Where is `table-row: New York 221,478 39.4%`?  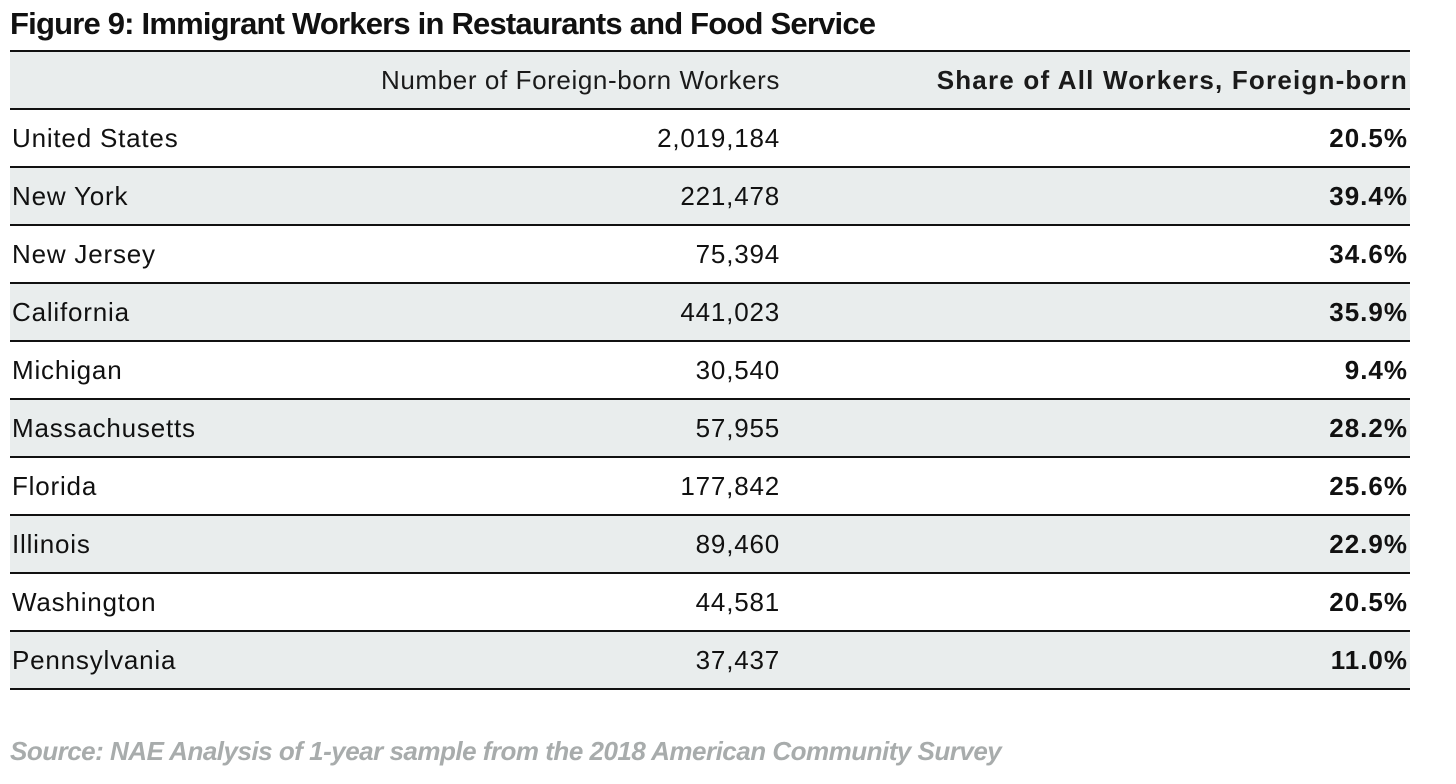
table-row: New York 221,478 39.4% is located at coordinates (710, 196).